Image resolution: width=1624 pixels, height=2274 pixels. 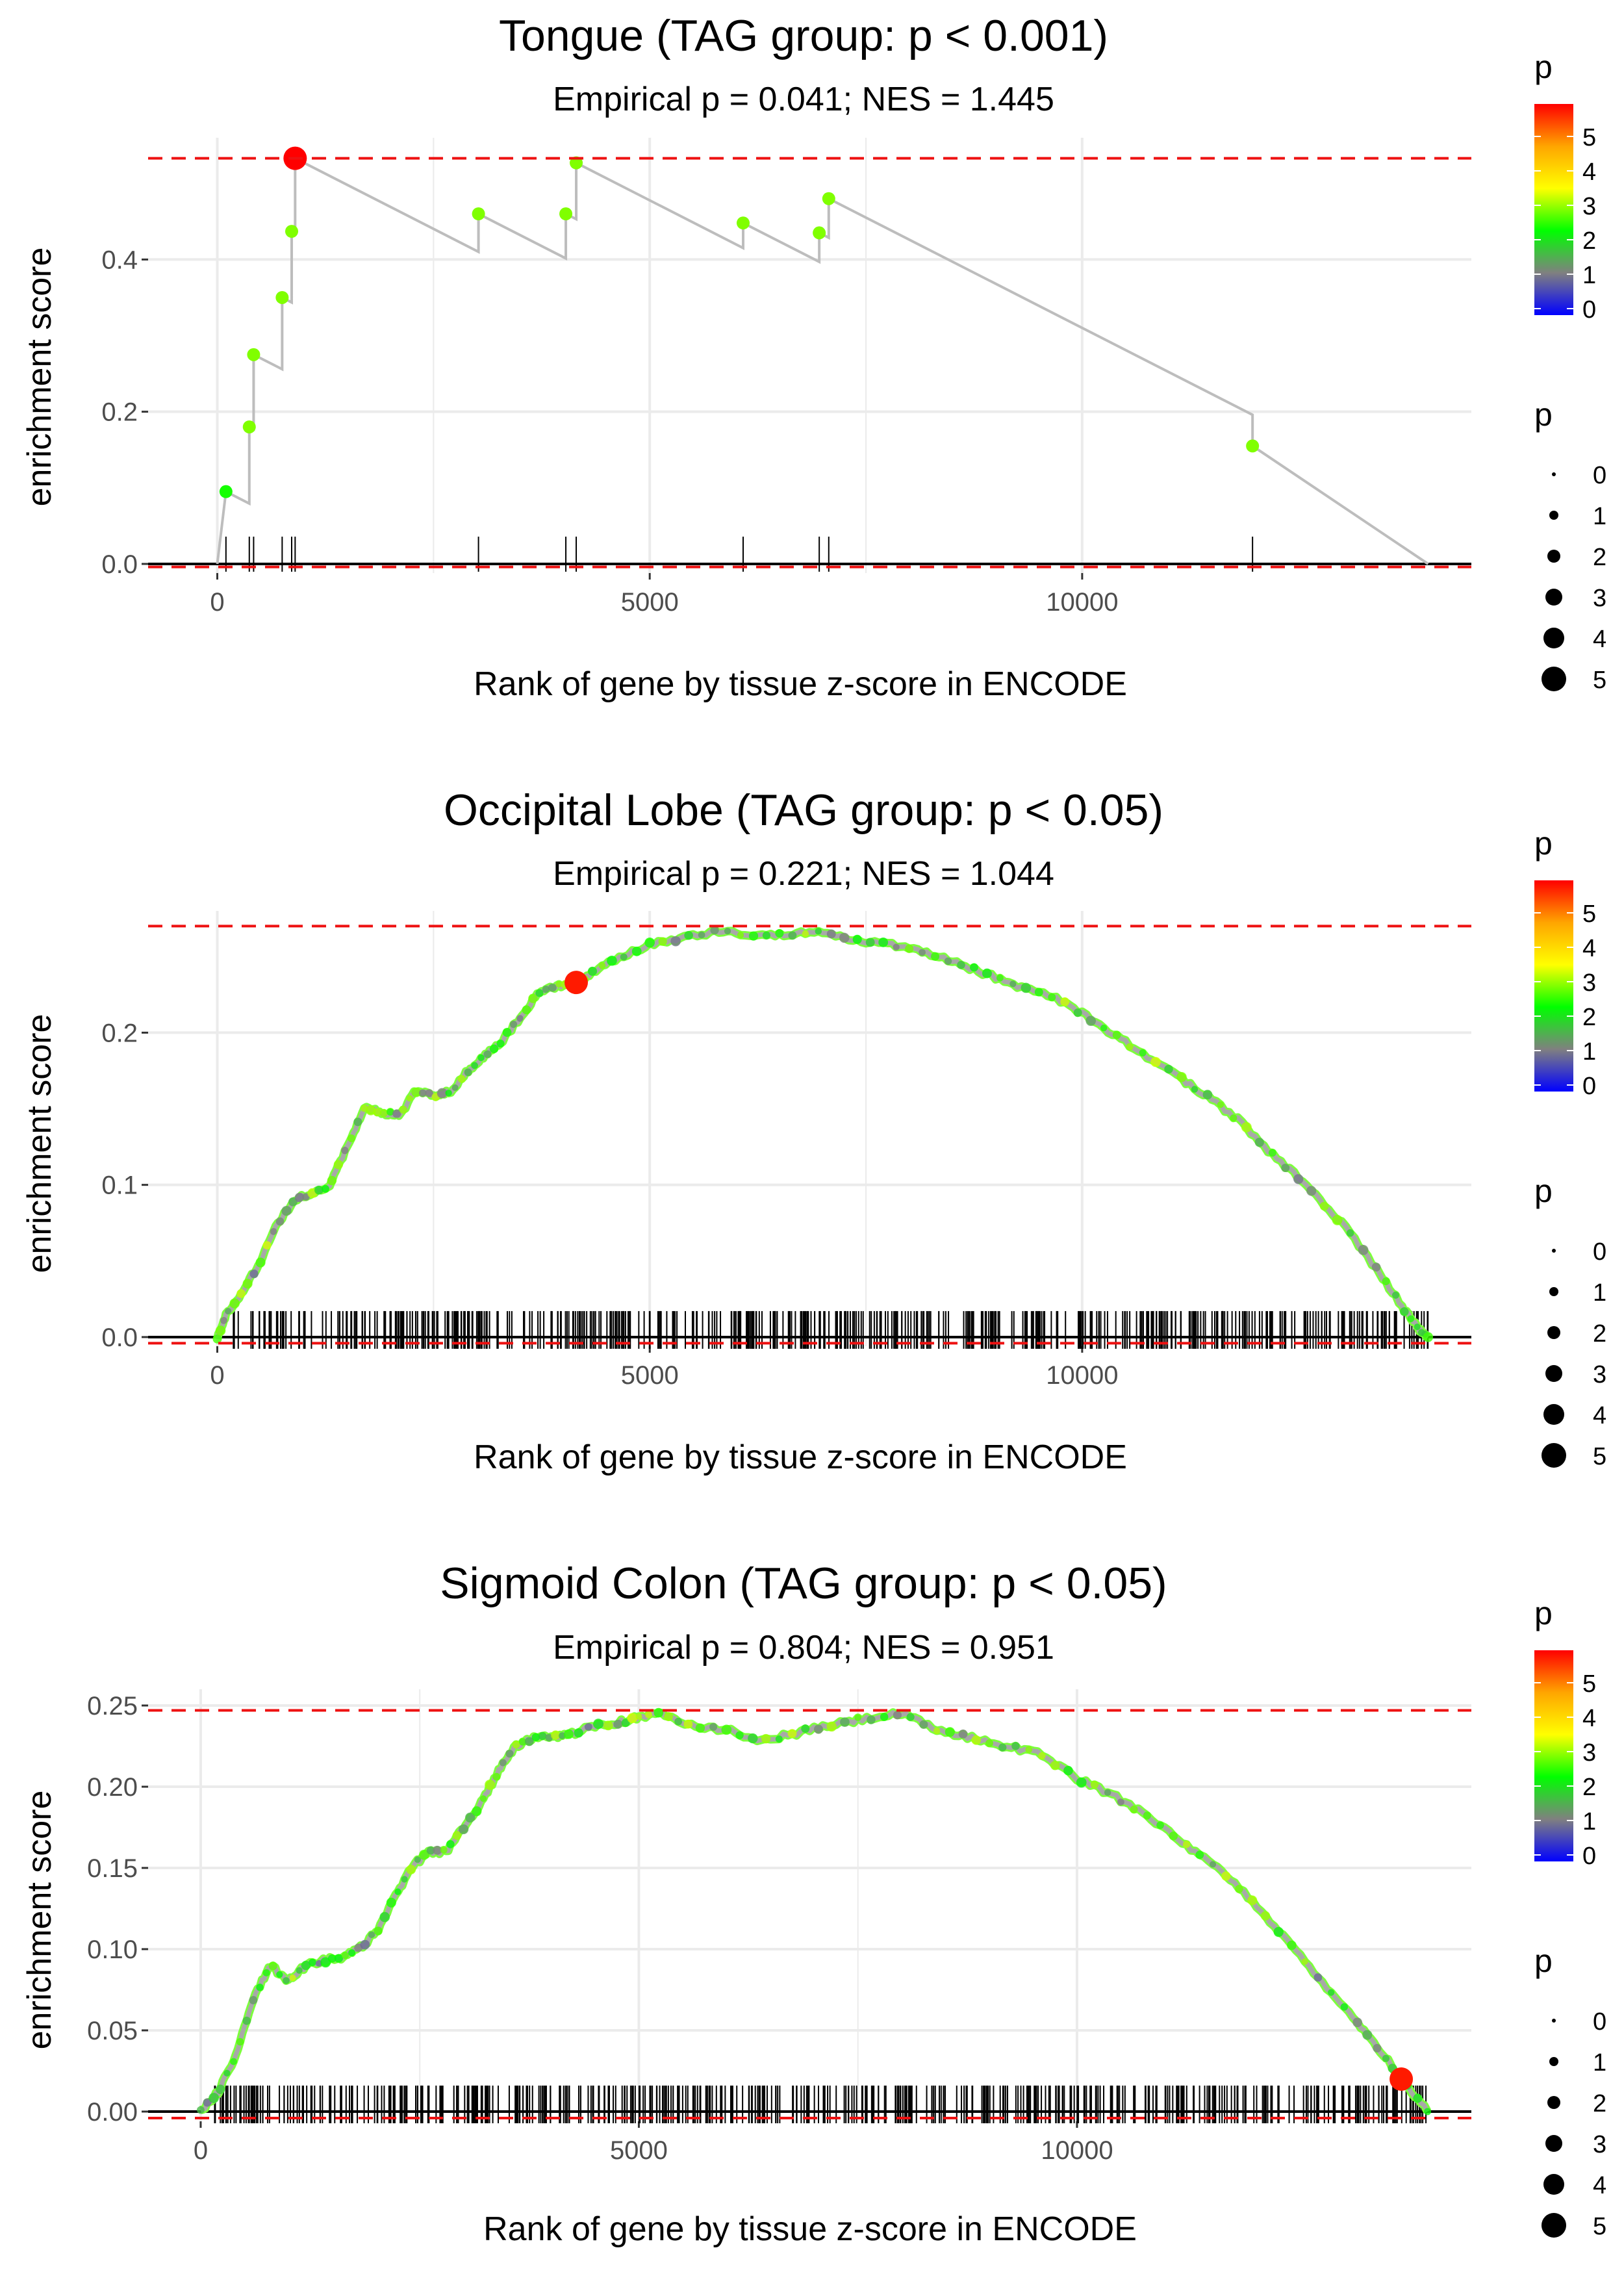 What do you see at coordinates (1589, 1787) in the screenshot?
I see `color-bar-label: 2` at bounding box center [1589, 1787].